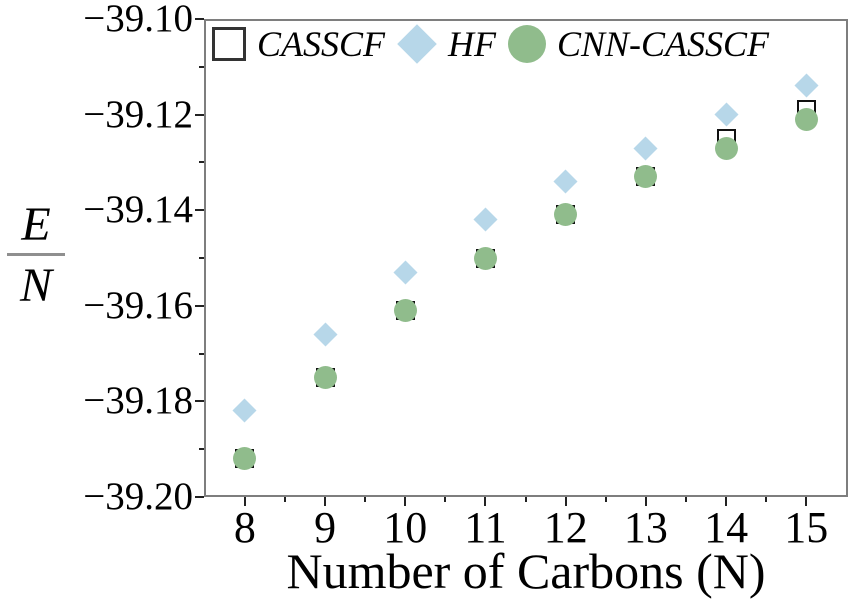 The height and width of the screenshot is (611, 855). Describe the element at coordinates (35, 285) in the screenshot. I see `y-axis-title-denominator: N` at that location.